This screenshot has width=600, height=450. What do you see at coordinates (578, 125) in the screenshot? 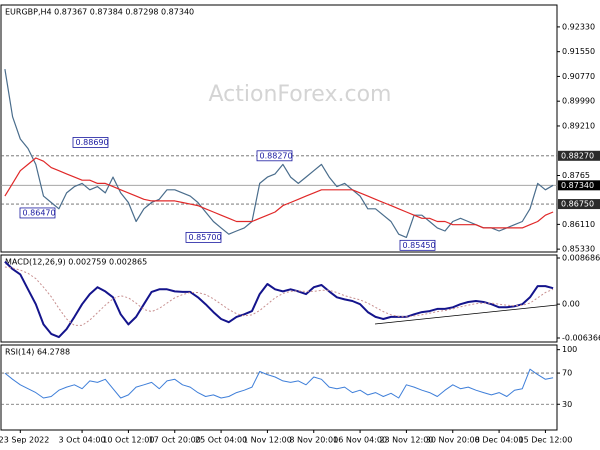
I see `y-tick-label: 0.89210` at bounding box center [578, 125].